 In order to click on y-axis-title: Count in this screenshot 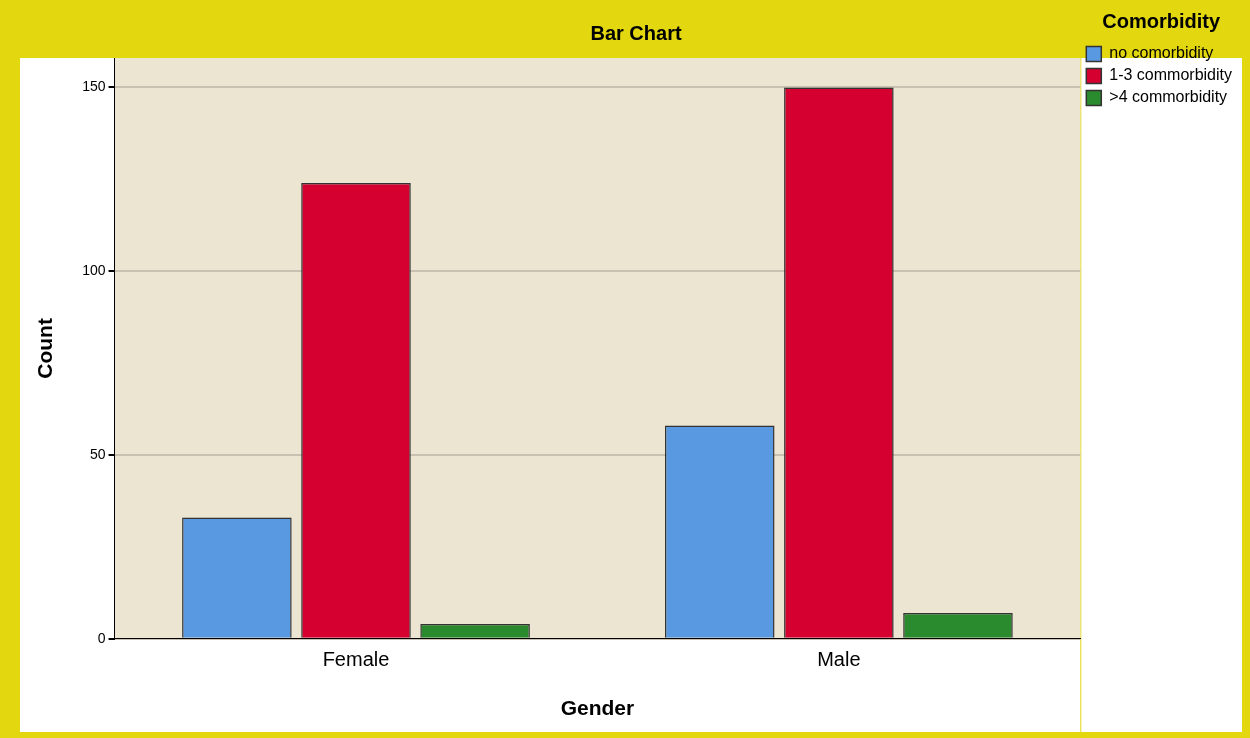, I will do `click(45, 348)`.